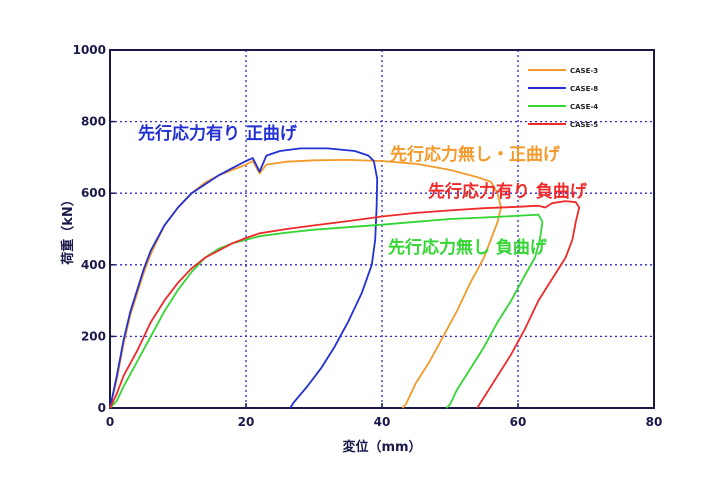 The image size is (708, 500). What do you see at coordinates (246, 422) in the screenshot?
I see `x-tick-label: 20` at bounding box center [246, 422].